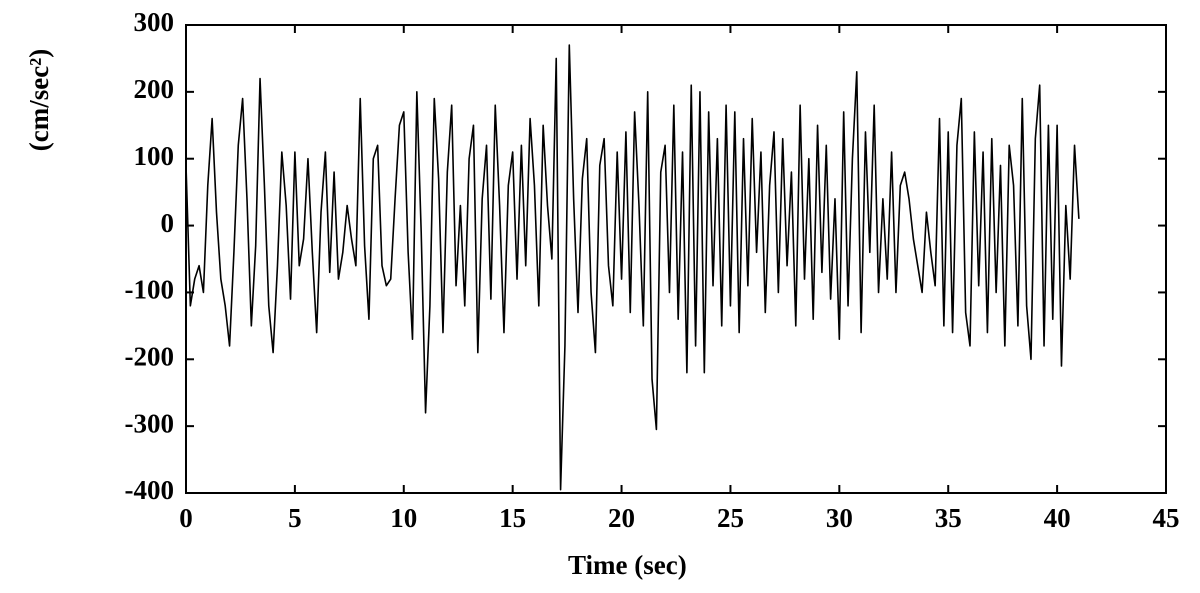  I want to click on y-tick-label: -100, so click(150, 290).